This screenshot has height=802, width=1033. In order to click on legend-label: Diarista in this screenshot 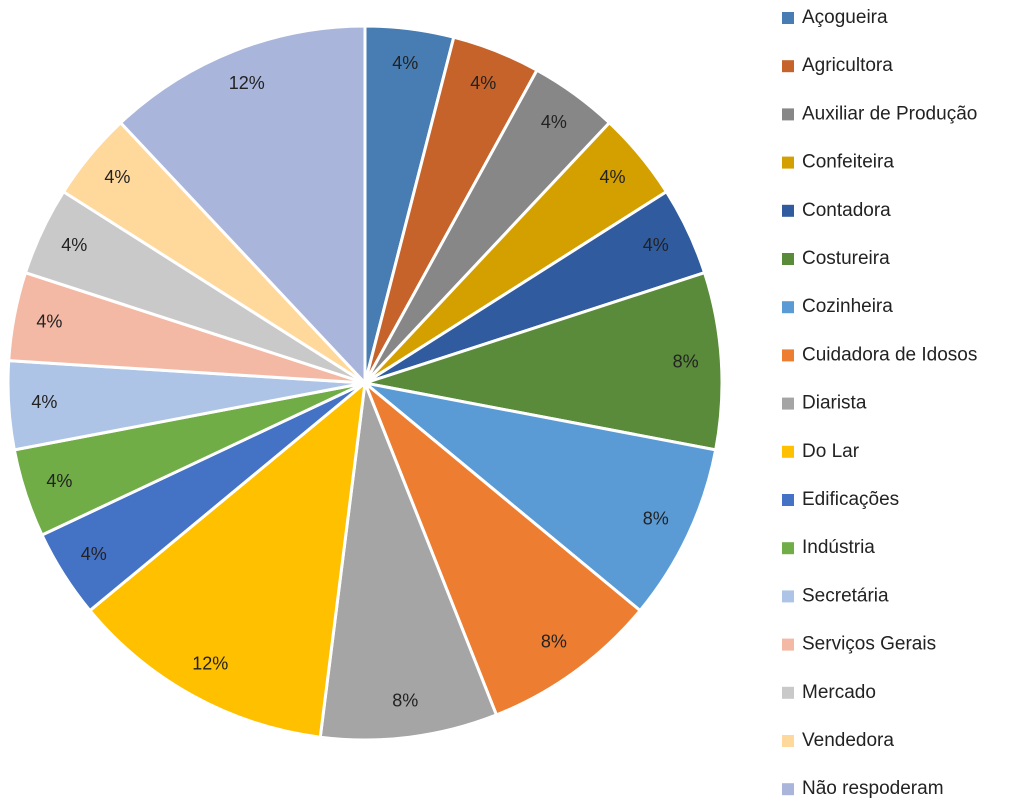, I will do `click(834, 403)`.